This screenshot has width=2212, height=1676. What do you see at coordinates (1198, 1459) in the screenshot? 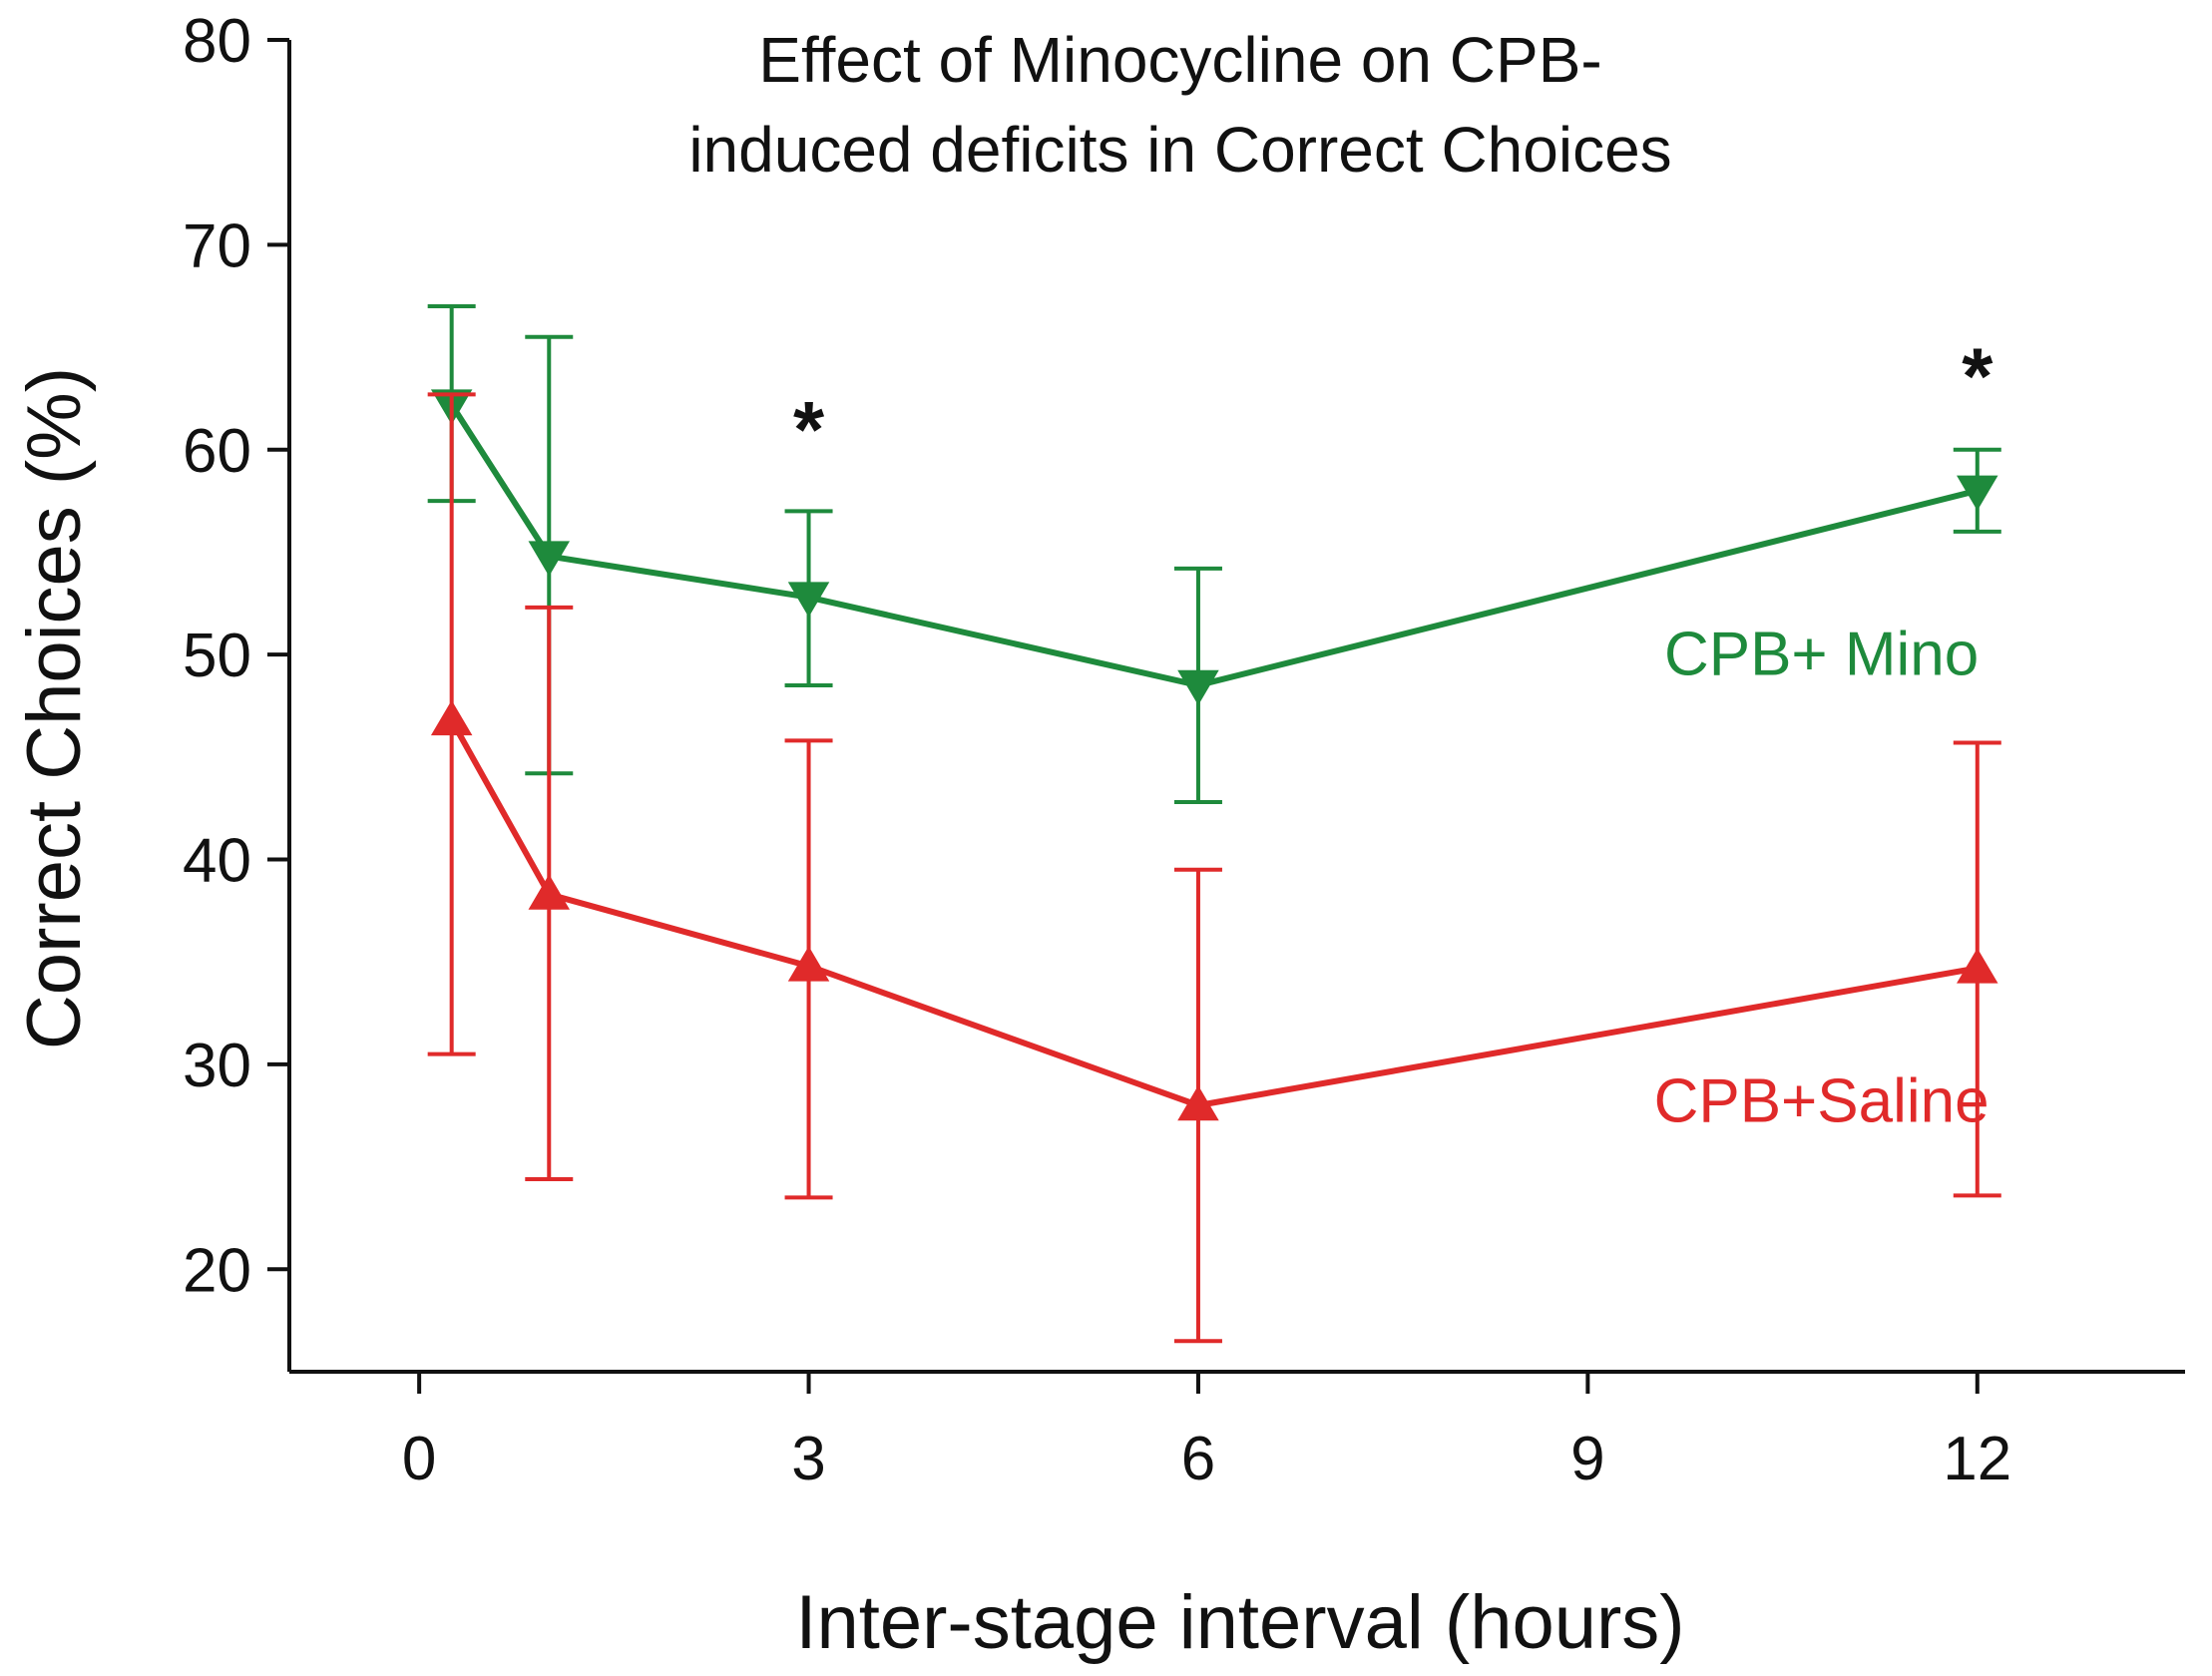
I see `x-tick-label: 6` at bounding box center [1198, 1459].